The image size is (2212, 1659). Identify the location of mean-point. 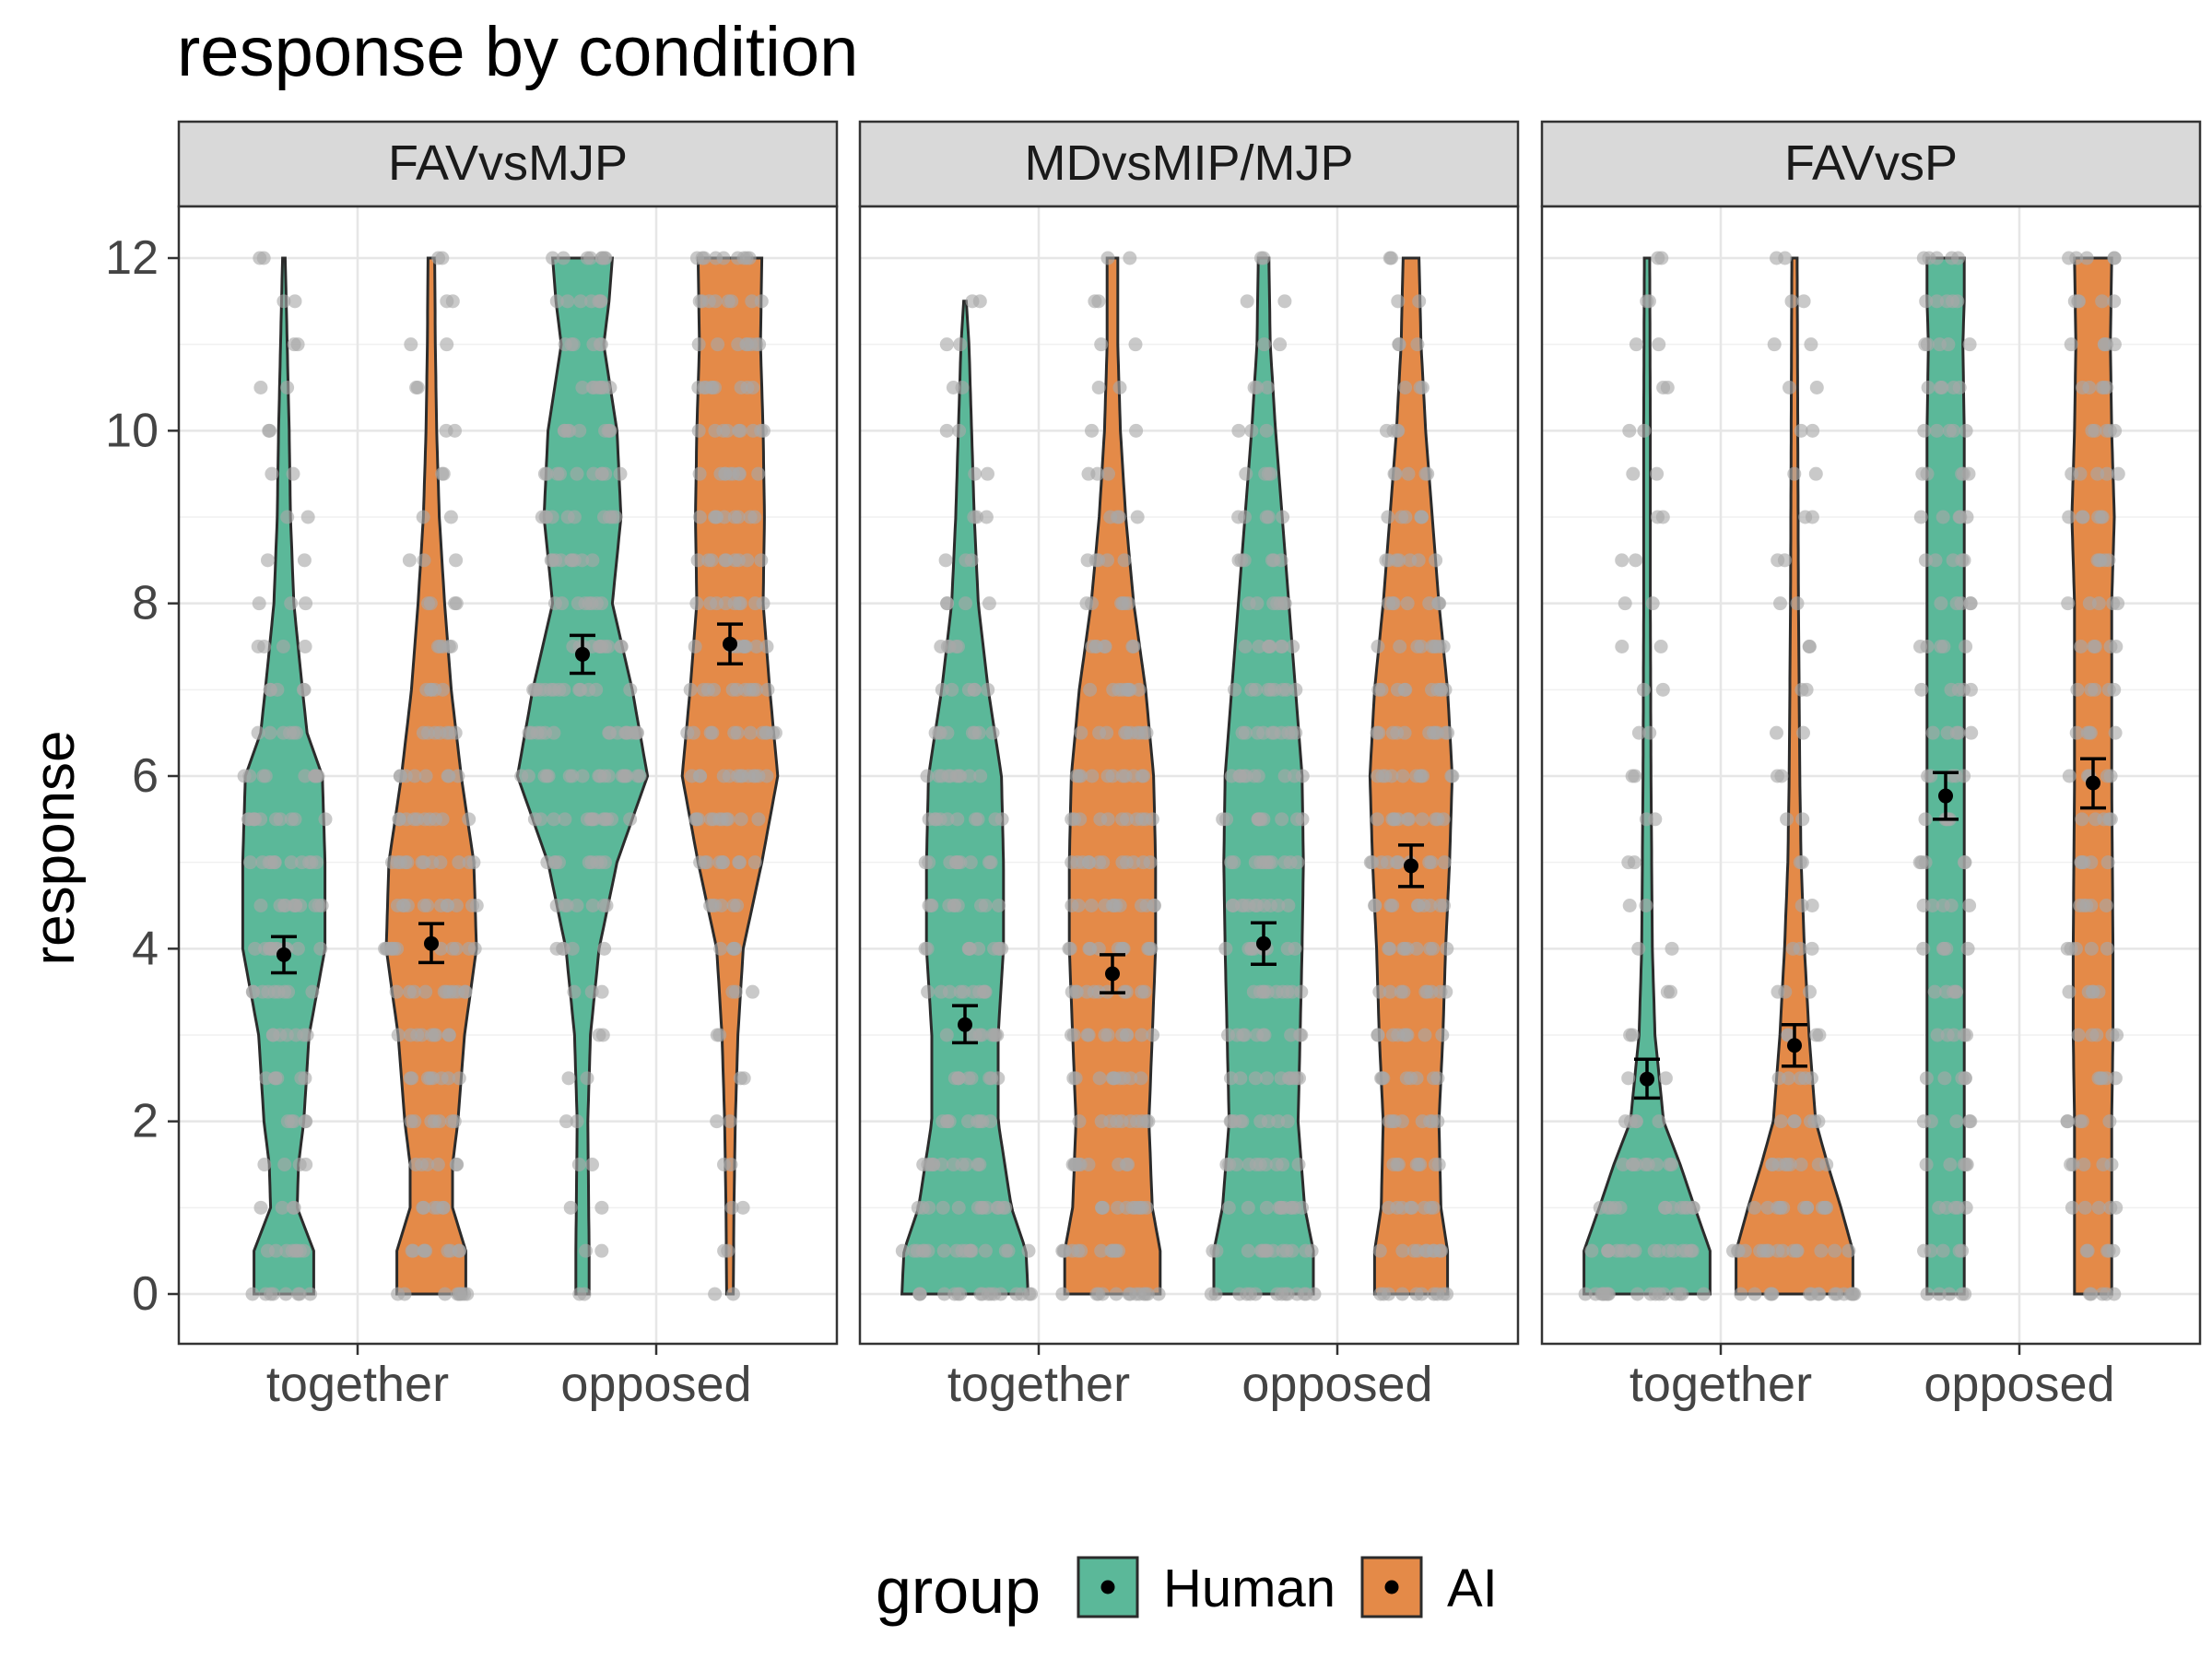
(965, 1024).